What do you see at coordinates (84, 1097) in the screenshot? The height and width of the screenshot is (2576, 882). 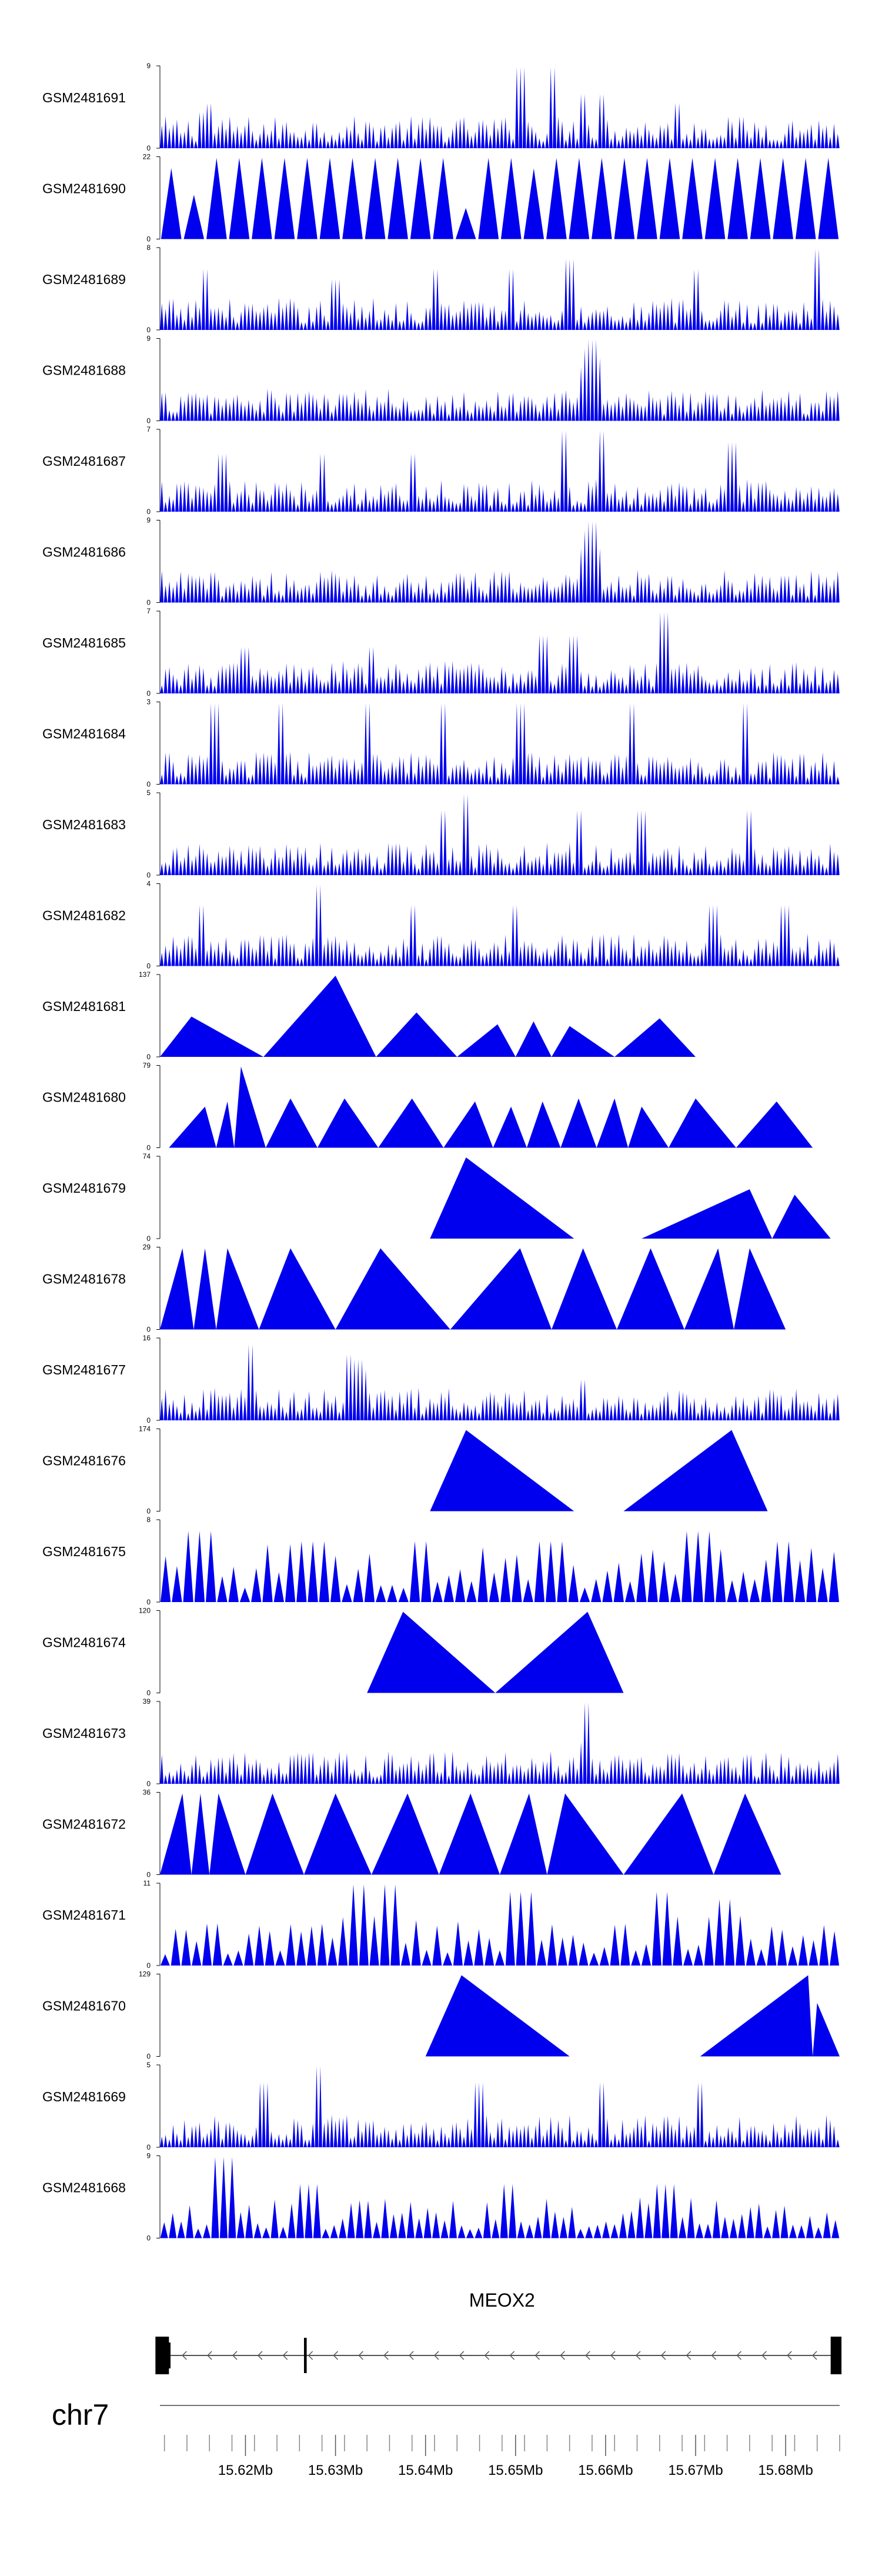 I see `track-label: GSM2481680` at bounding box center [84, 1097].